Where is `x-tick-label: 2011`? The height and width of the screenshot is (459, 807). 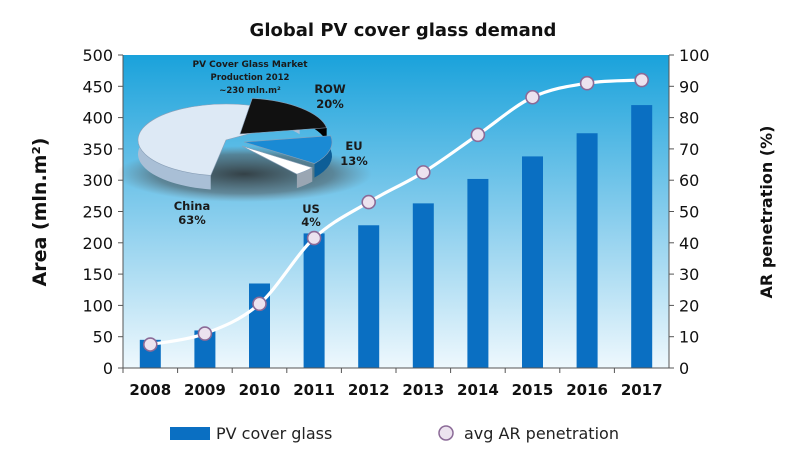
x-tick-label: 2011 is located at coordinates (314, 390).